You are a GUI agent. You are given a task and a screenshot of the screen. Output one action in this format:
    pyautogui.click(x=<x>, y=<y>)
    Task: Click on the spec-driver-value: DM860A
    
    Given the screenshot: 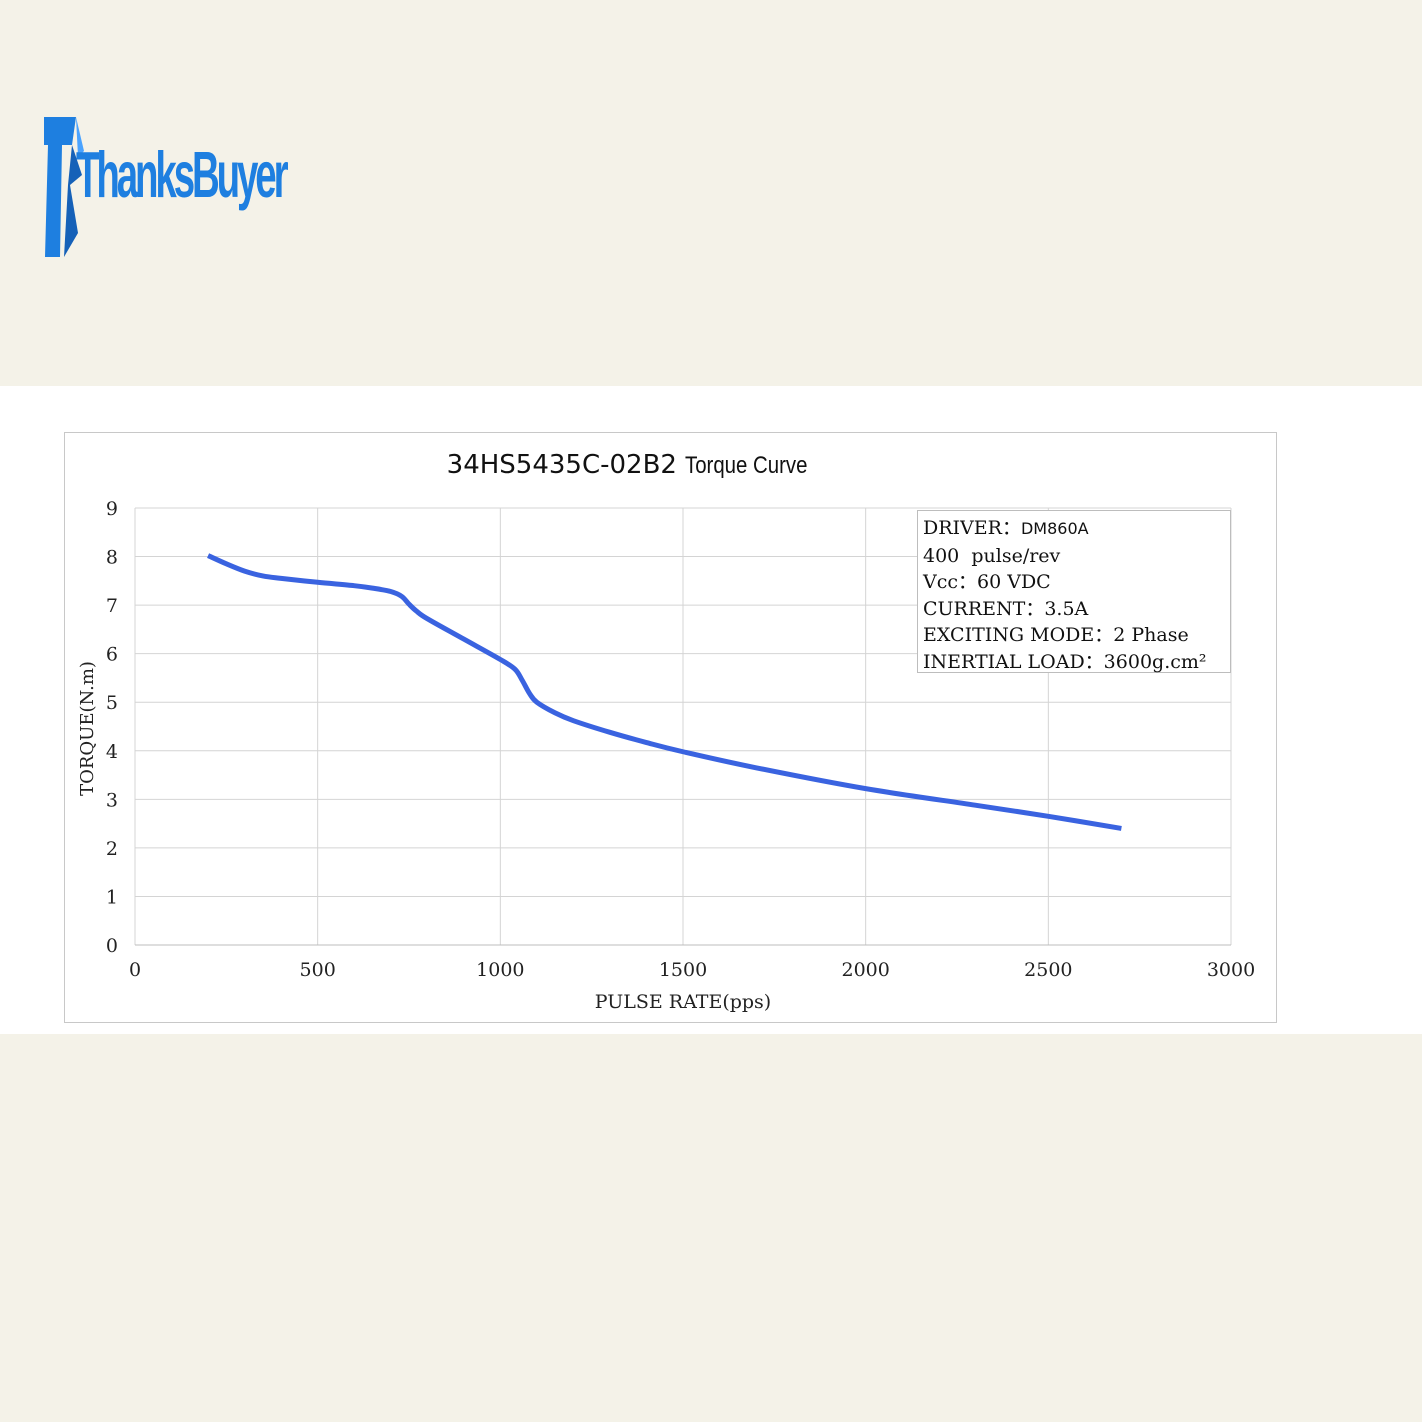 What is the action you would take?
    pyautogui.click(x=1054, y=528)
    